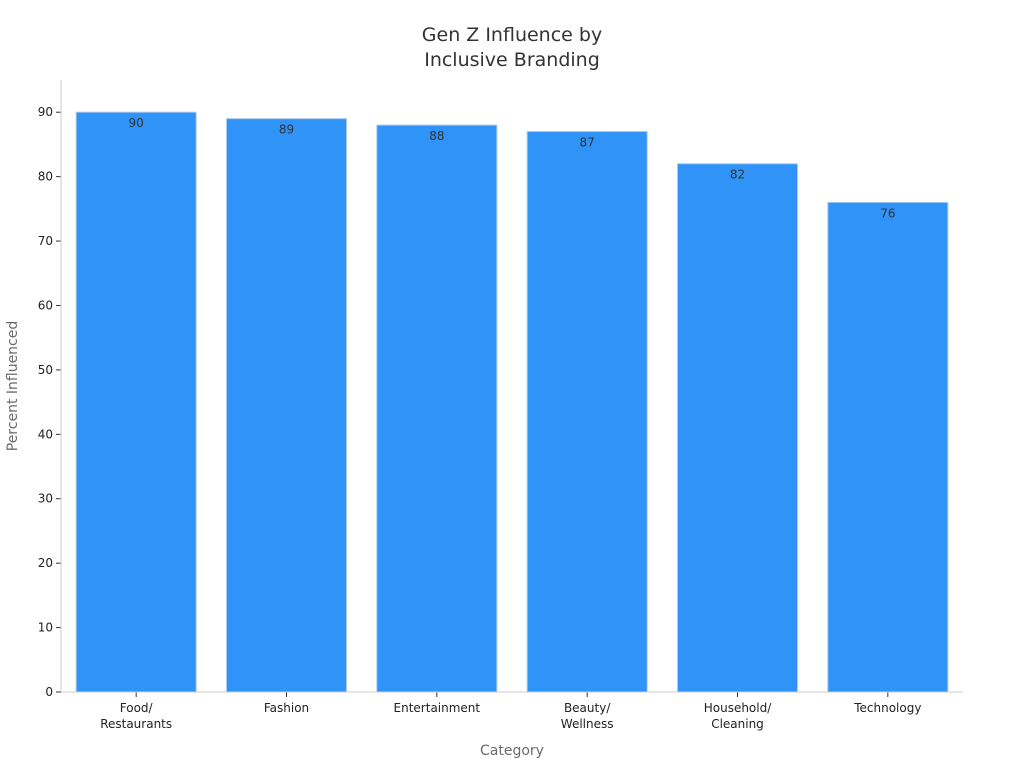 This screenshot has width=1024, height=768. Describe the element at coordinates (436, 136) in the screenshot. I see `data-label-2: 88` at that location.